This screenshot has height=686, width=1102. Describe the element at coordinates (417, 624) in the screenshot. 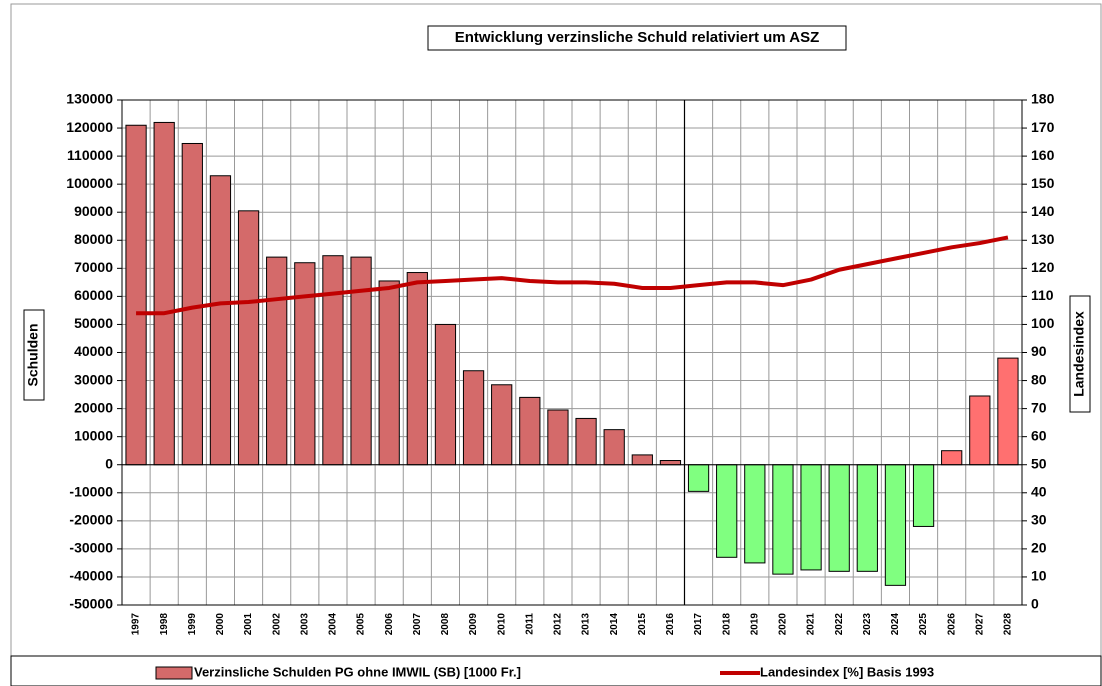

I see `x-tick-label: 2007` at that location.